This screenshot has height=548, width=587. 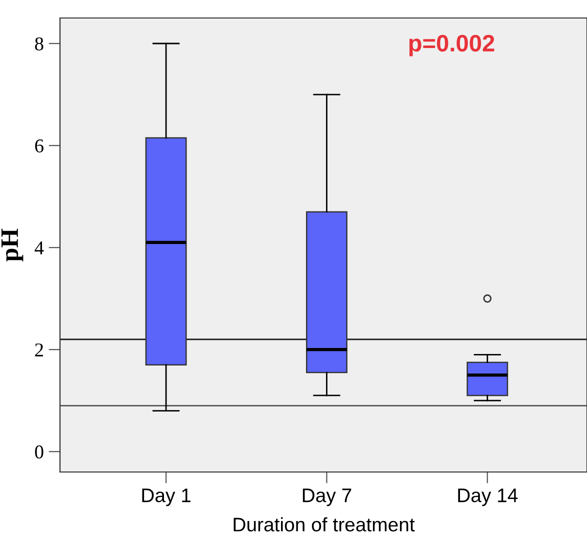 I want to click on y-tick-label: 6, so click(x=39, y=145).